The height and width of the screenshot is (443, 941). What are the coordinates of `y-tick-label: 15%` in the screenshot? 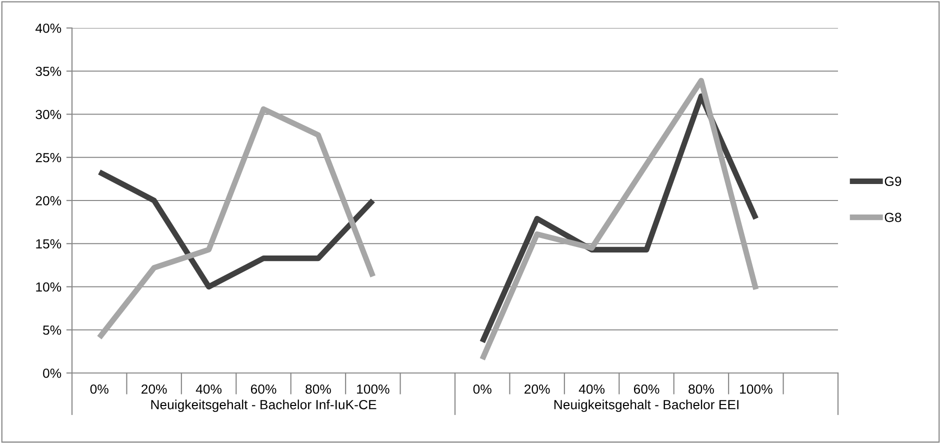 It's located at (49, 244).